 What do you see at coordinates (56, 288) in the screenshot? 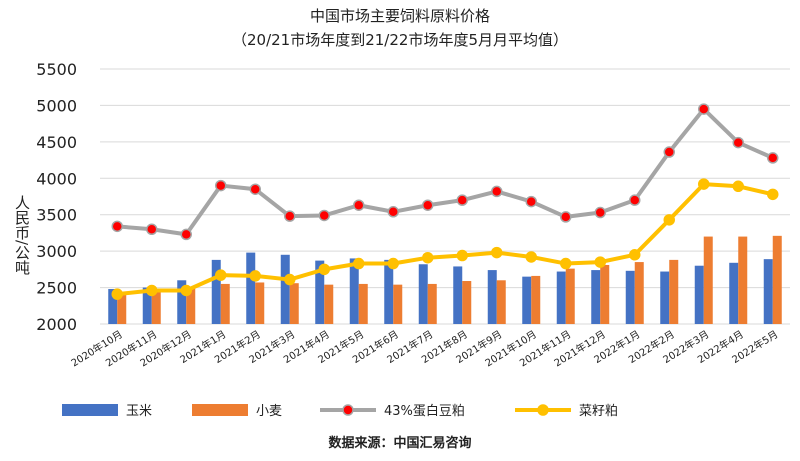
I see `y-tick-label: 2500` at bounding box center [56, 288].